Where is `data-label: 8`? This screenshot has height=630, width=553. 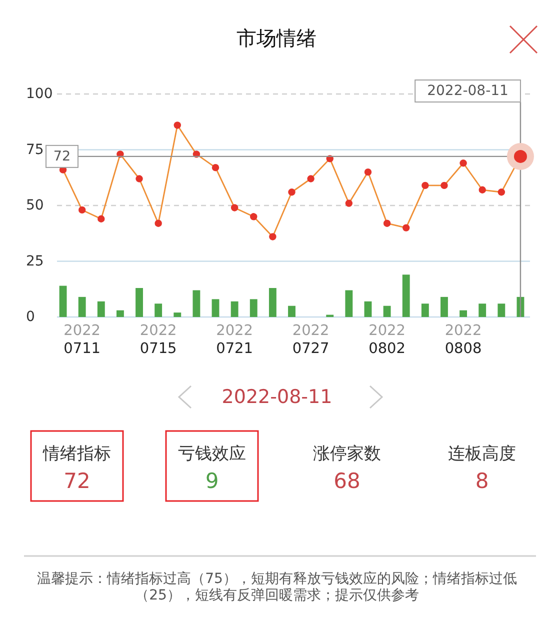 data-label: 8 is located at coordinates (482, 481).